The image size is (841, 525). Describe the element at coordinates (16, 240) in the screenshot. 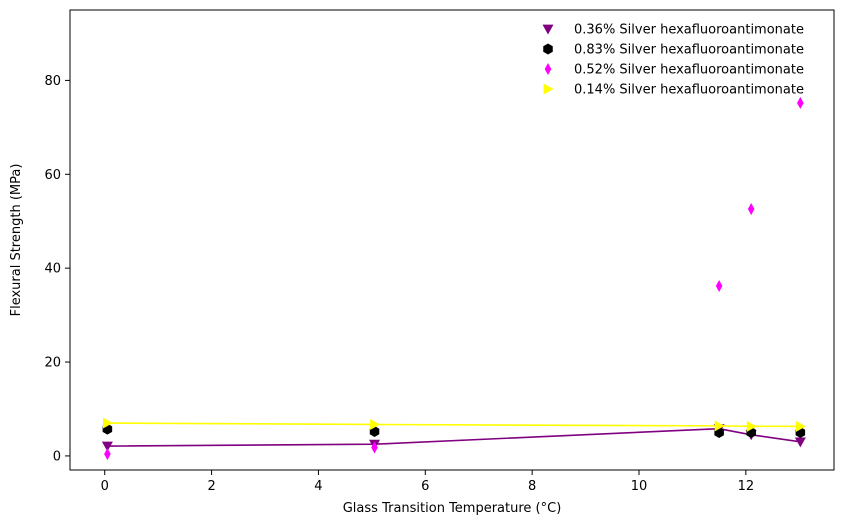

I see `y-axis-label: Flexural Strength (MPa)` at that location.